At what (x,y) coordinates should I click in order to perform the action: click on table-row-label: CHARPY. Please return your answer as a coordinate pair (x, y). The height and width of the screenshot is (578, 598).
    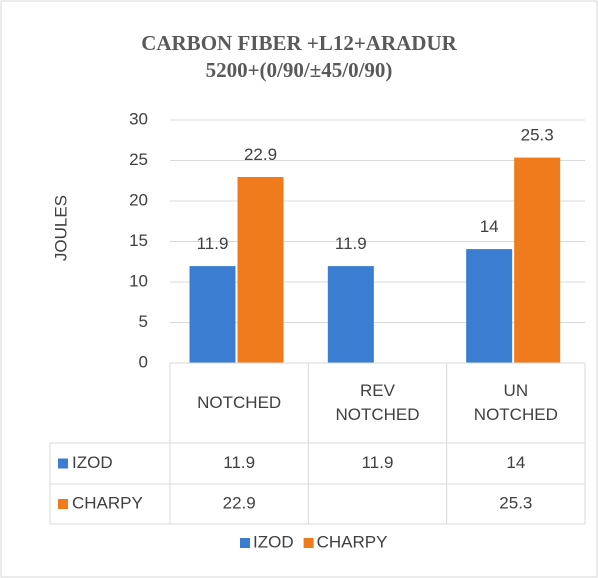
    Looking at the image, I should click on (107, 502).